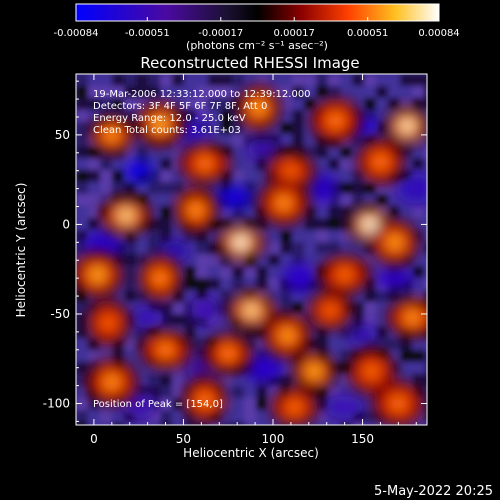 This screenshot has height=500, width=500. What do you see at coordinates (94, 439) in the screenshot?
I see `x-tick-label: 0` at bounding box center [94, 439].